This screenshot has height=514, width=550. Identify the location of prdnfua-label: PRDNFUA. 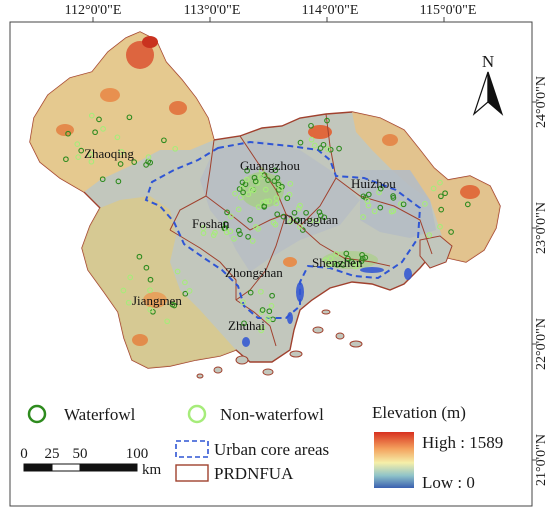
(254, 473).